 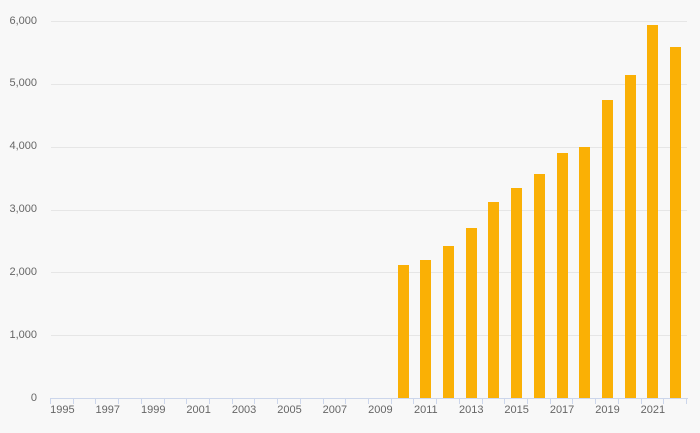 What do you see at coordinates (562, 410) in the screenshot?
I see `x-axis-tick-label: 2017` at bounding box center [562, 410].